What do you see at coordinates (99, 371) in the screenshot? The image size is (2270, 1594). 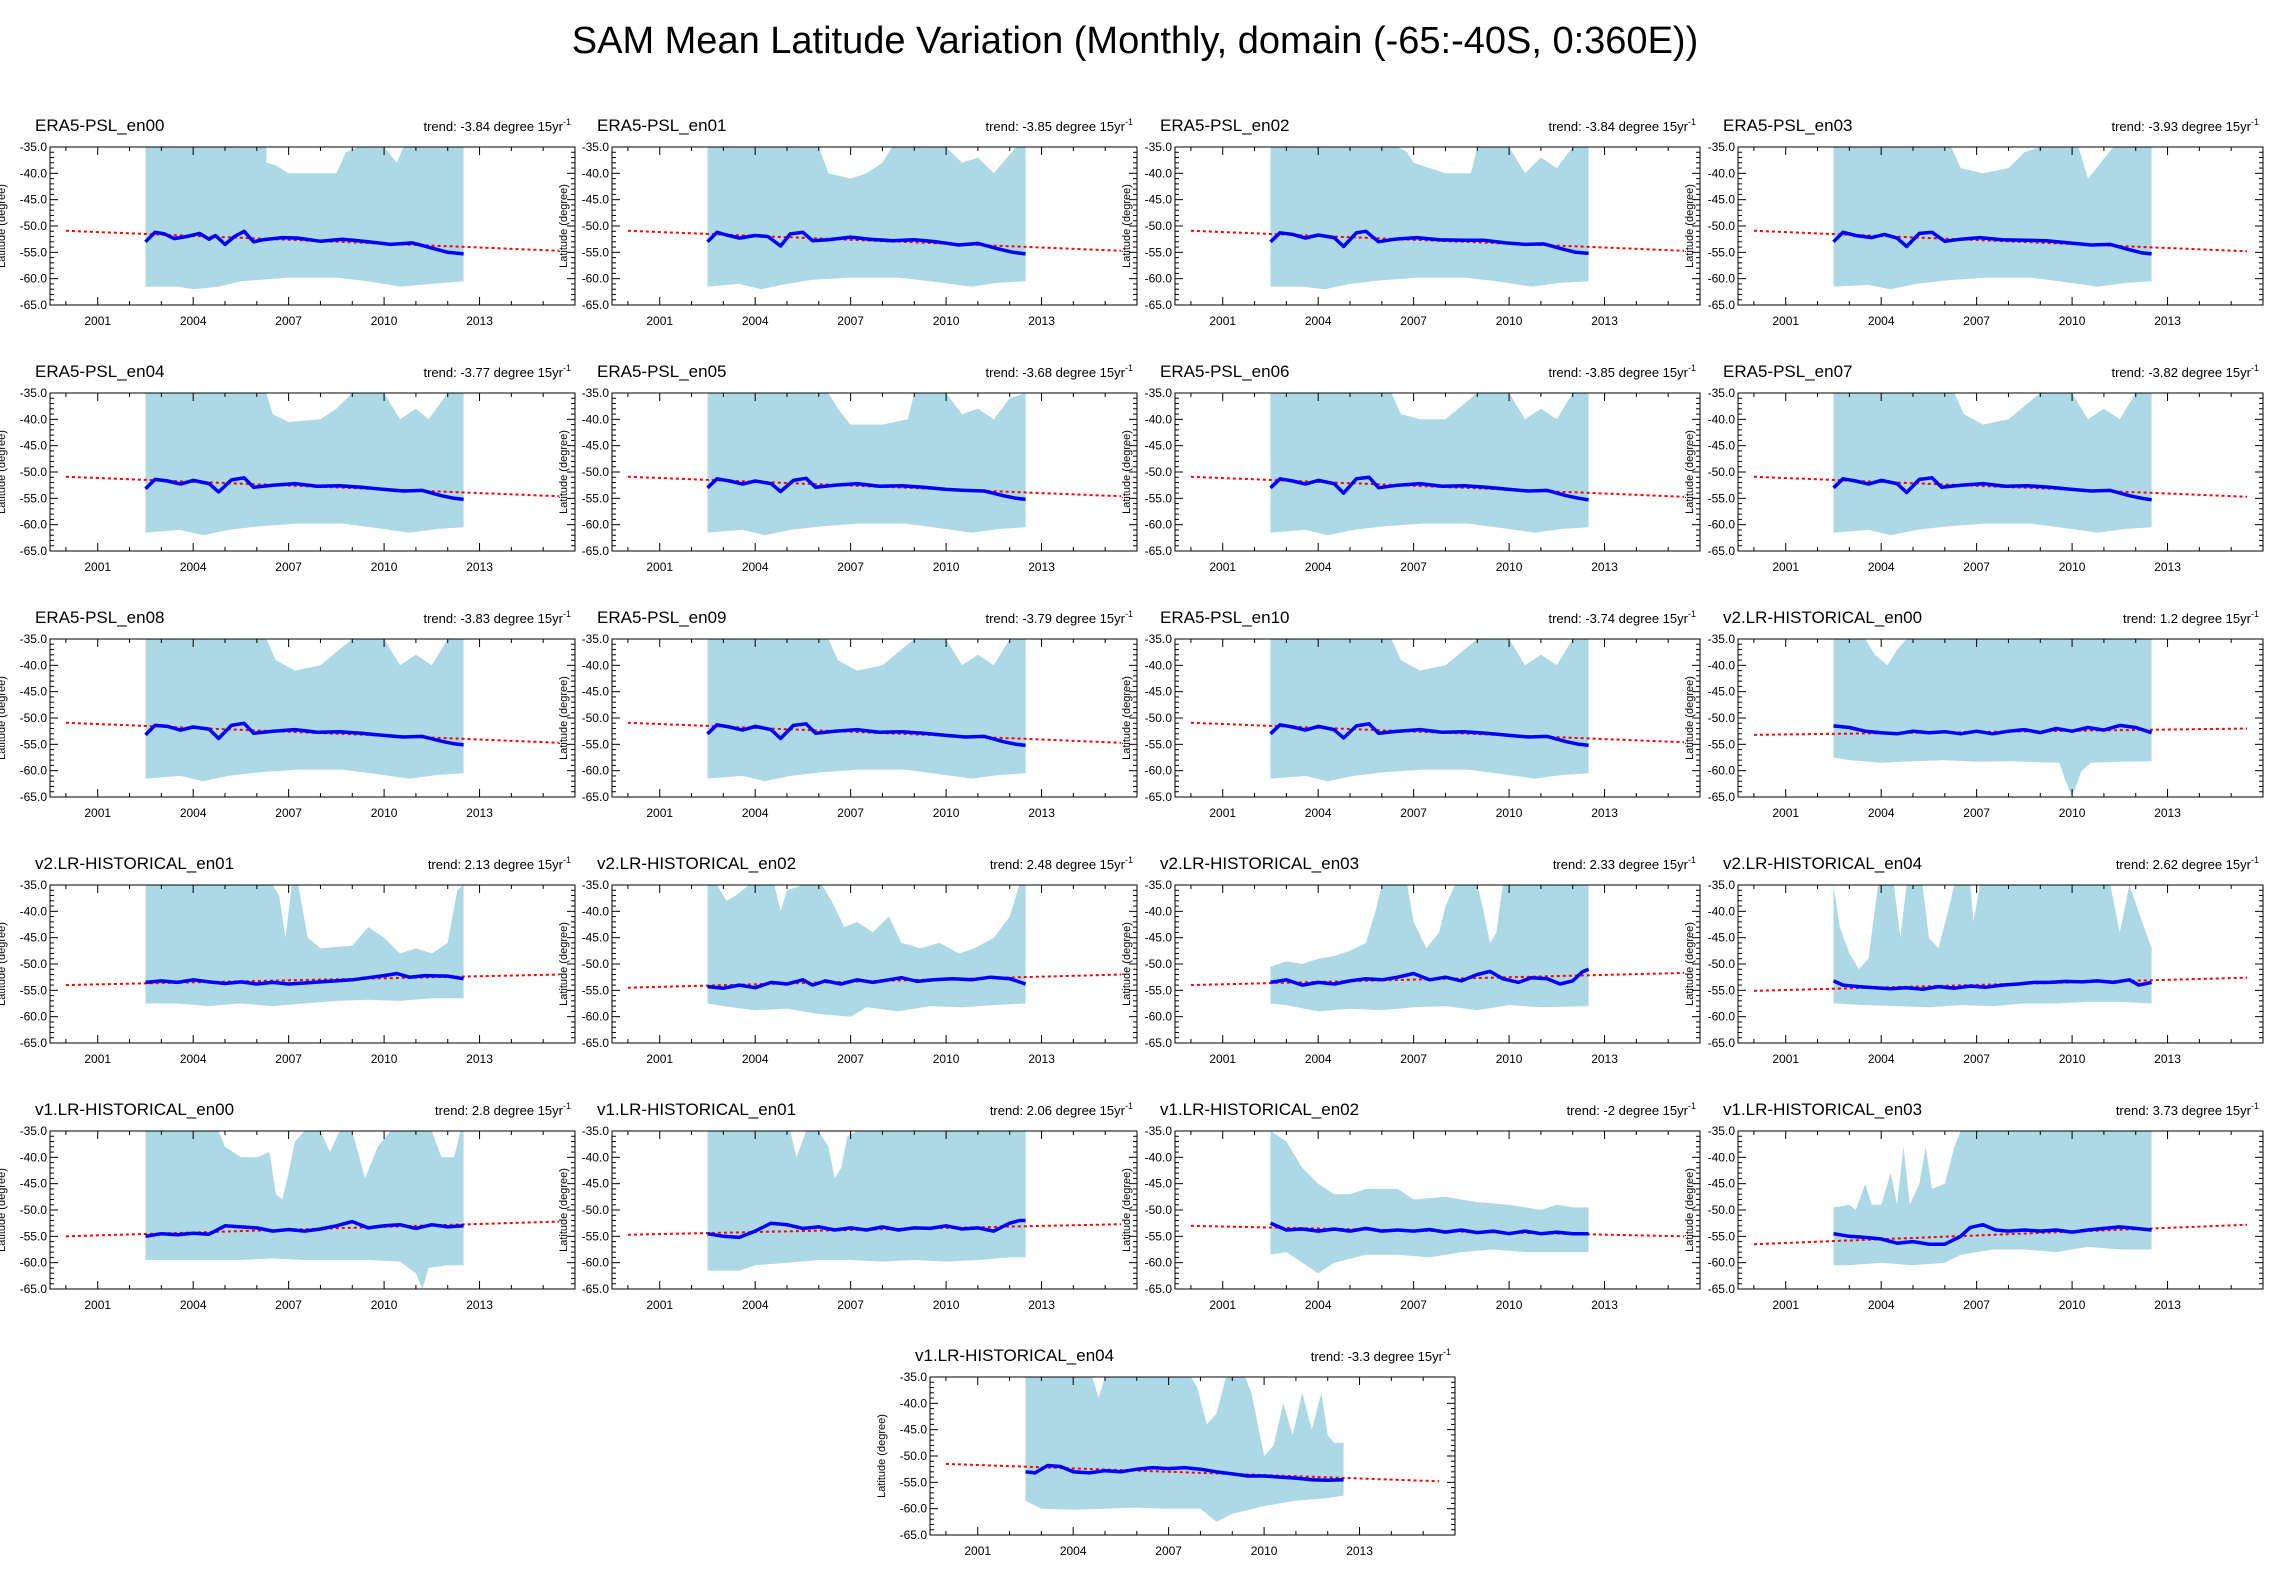 I see `panel-title: ERA5-PSL_en04` at bounding box center [99, 371].